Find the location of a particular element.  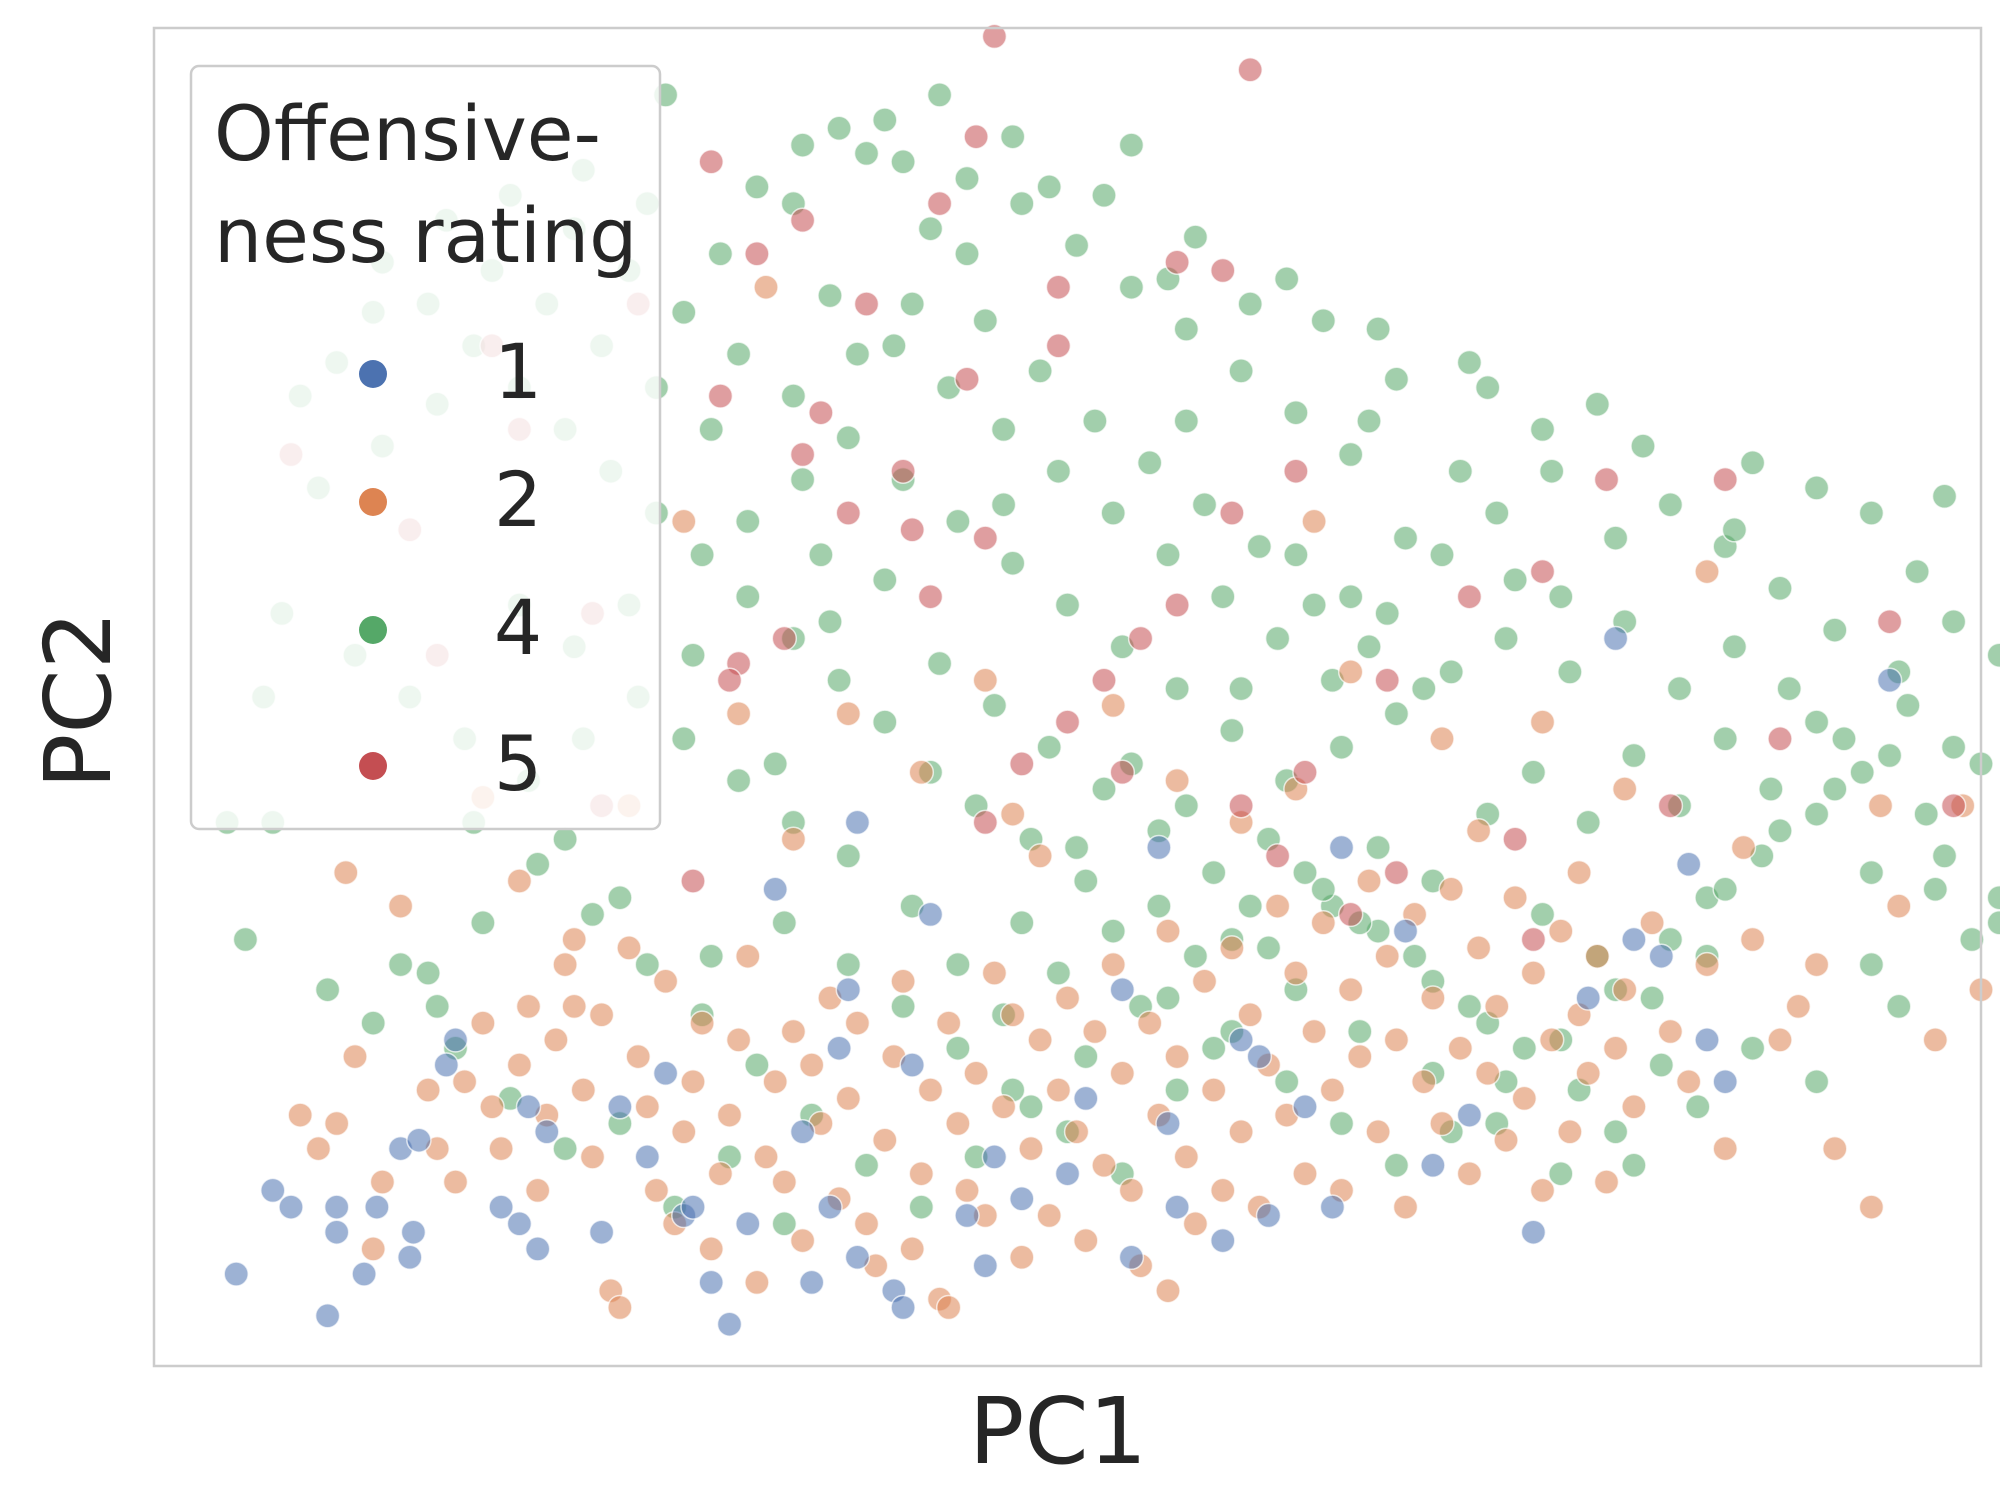

legend-label-4: 4 is located at coordinates (518, 627).